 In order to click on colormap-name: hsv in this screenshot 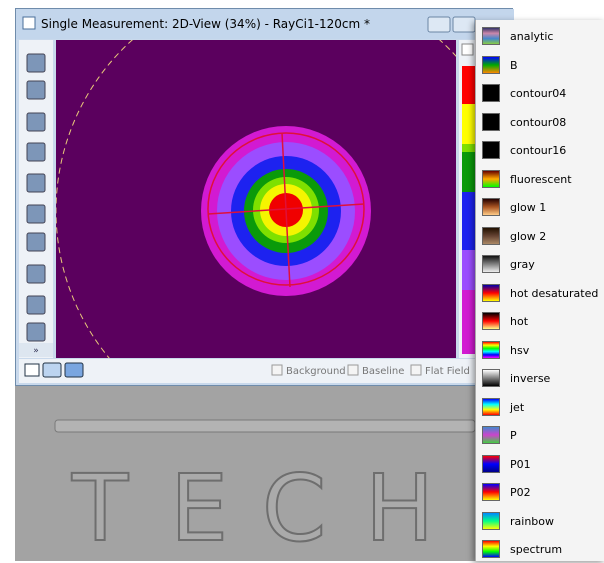, I will do `click(520, 350)`.